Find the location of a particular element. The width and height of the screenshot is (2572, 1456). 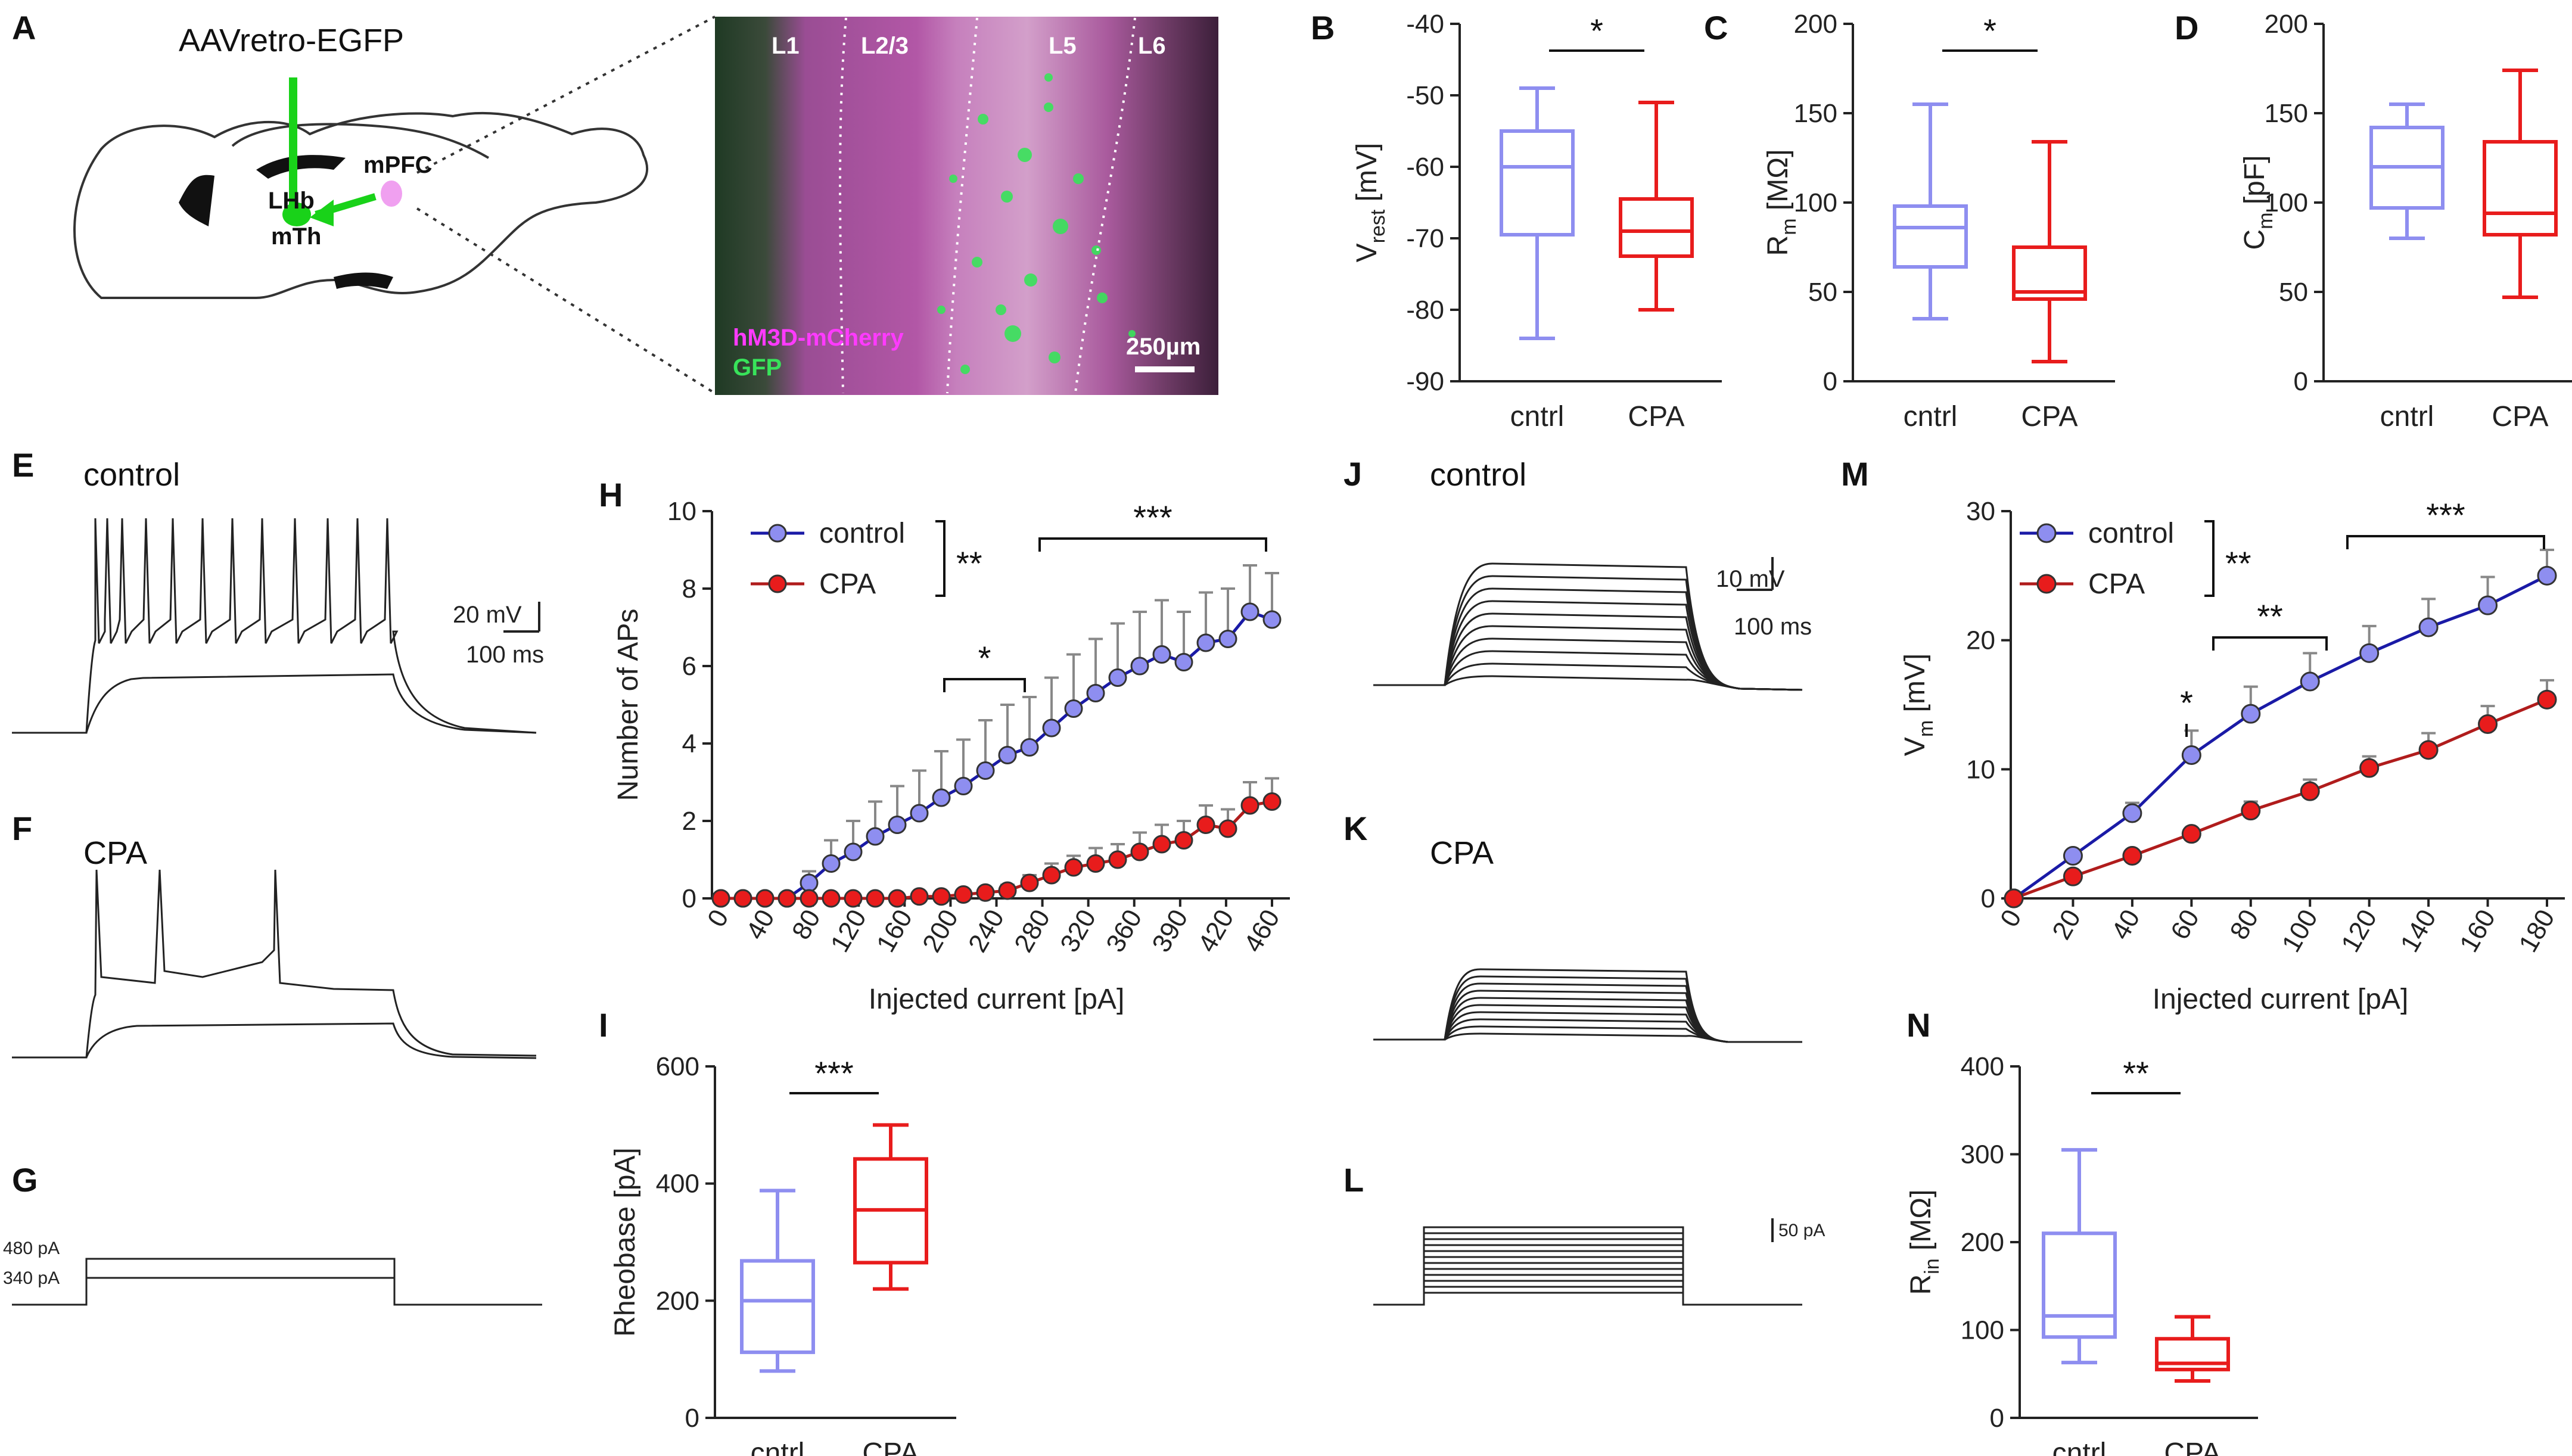

scale-label-j-t: 100 ms is located at coordinates (1773, 627).